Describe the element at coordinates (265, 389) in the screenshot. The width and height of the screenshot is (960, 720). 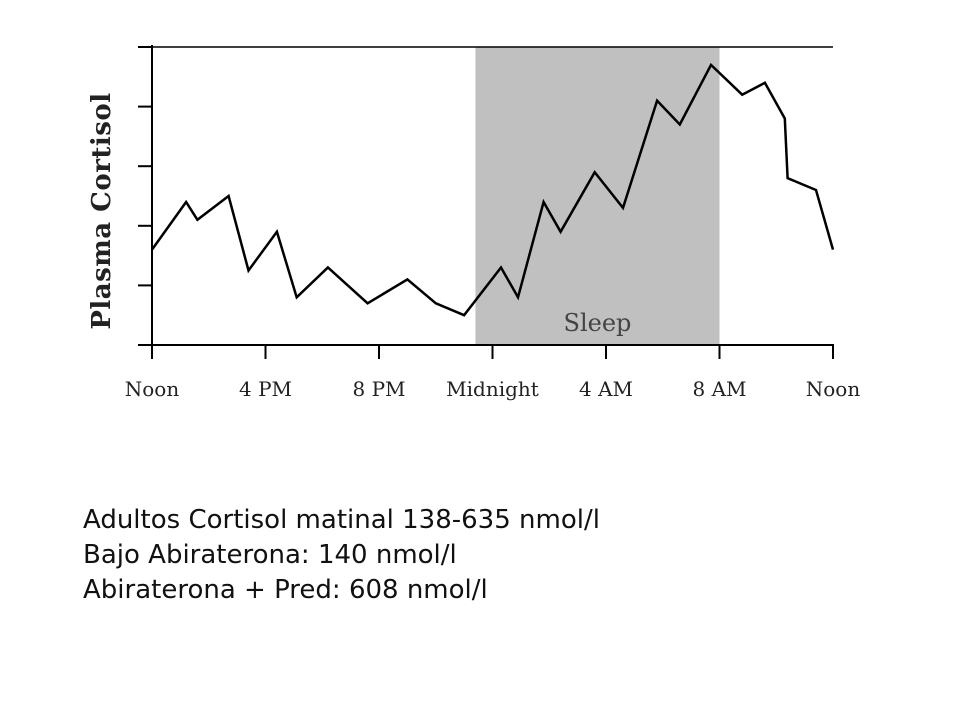
I see `x-tick-label: 4 PM` at that location.